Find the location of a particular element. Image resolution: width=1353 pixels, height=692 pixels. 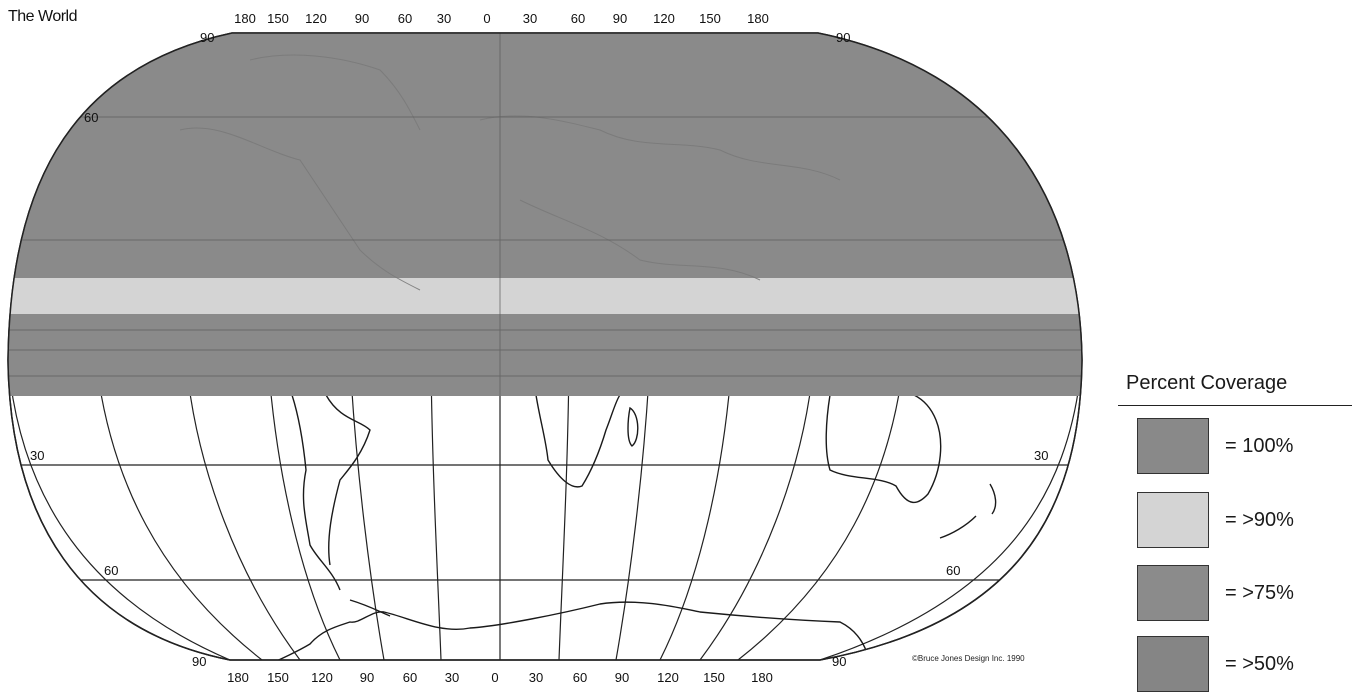

lon-label-bottom-4: 60 is located at coordinates (410, 677).